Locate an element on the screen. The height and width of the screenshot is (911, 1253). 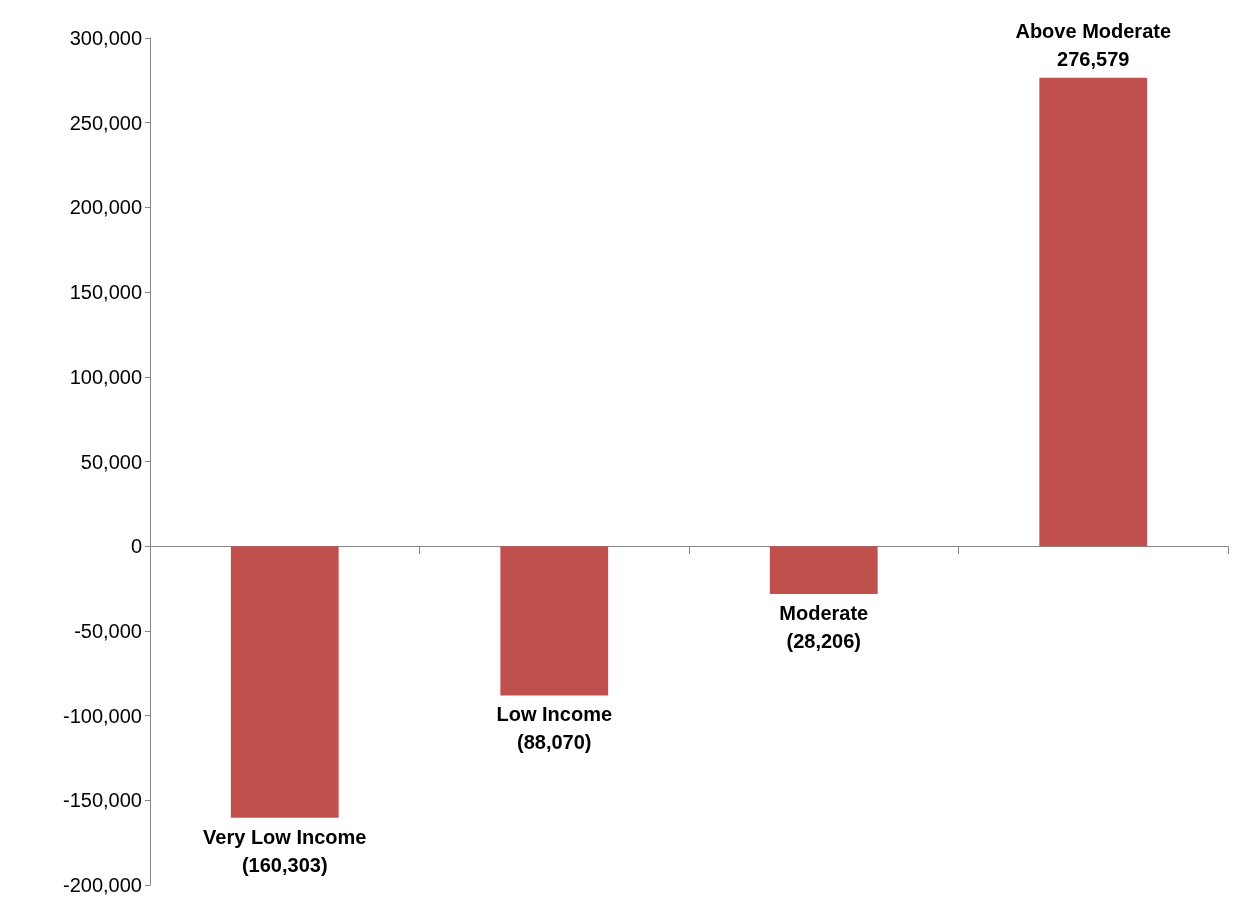
y-tick-label: 0 is located at coordinates (136, 546).